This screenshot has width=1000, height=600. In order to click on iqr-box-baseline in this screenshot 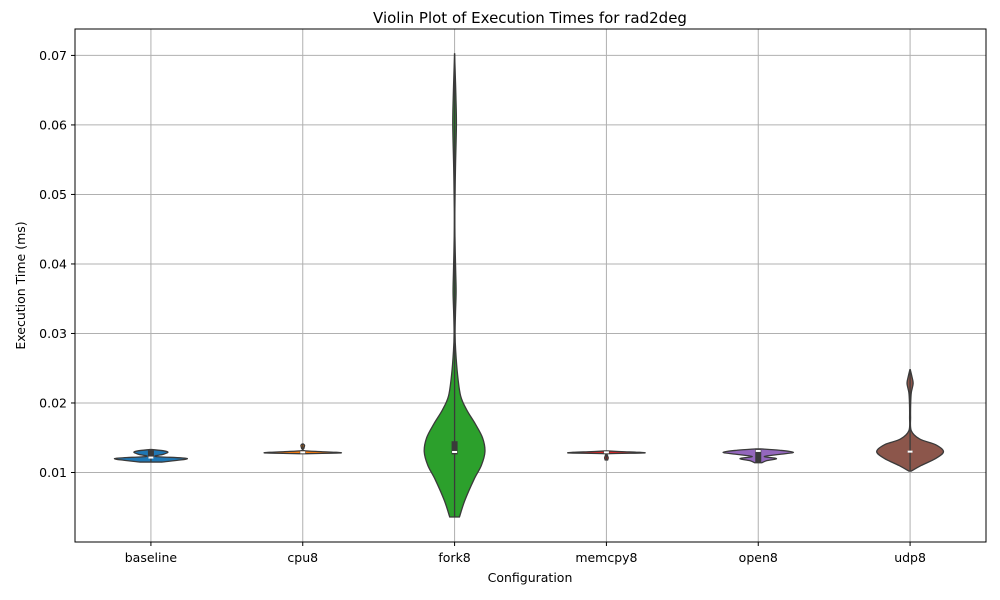, I will do `click(150, 454)`.